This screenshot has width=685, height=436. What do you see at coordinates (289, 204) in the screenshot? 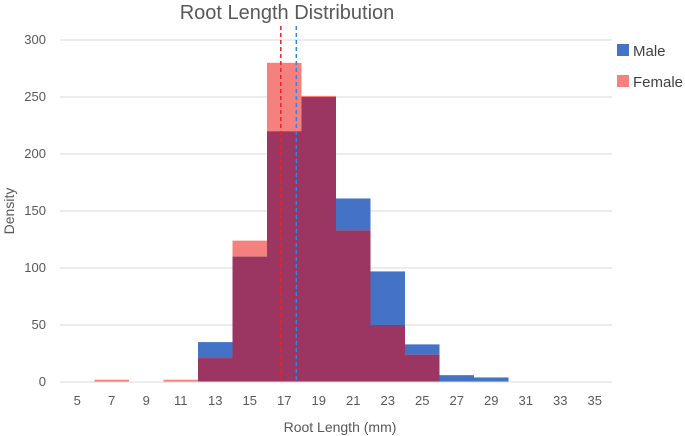
I see `mean-lines` at bounding box center [289, 204].